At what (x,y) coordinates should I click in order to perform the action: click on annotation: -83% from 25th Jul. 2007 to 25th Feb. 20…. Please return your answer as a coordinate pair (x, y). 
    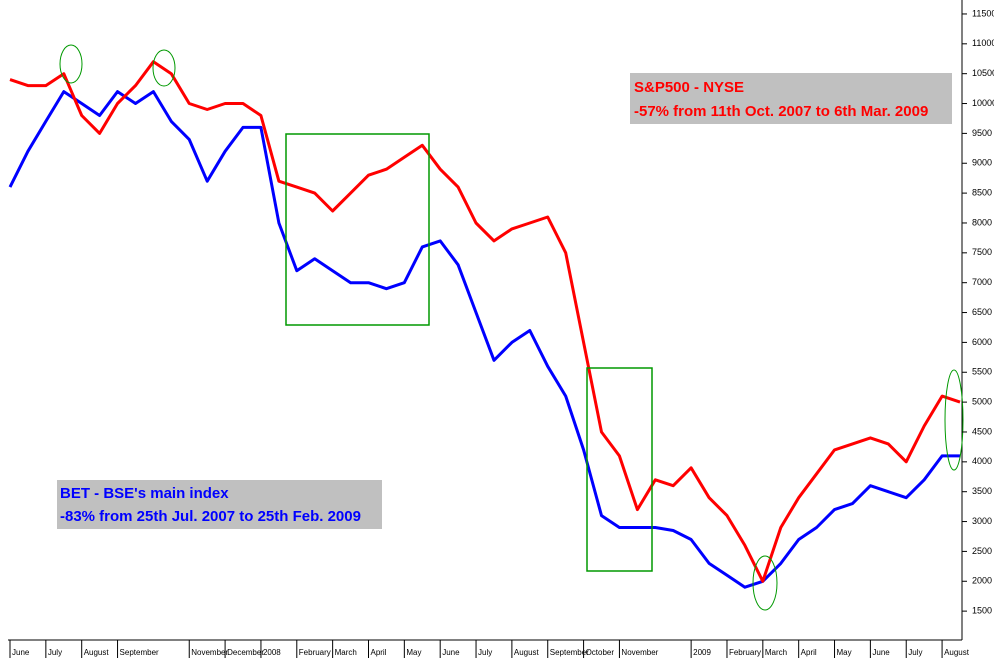
    Looking at the image, I should click on (210, 516).